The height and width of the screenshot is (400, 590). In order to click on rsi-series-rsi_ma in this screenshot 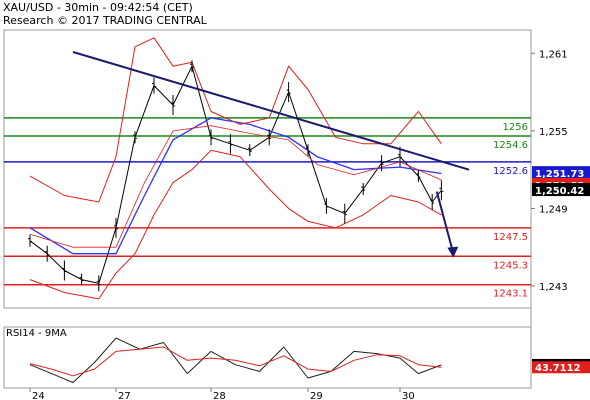, I will do `click(235, 361)`.